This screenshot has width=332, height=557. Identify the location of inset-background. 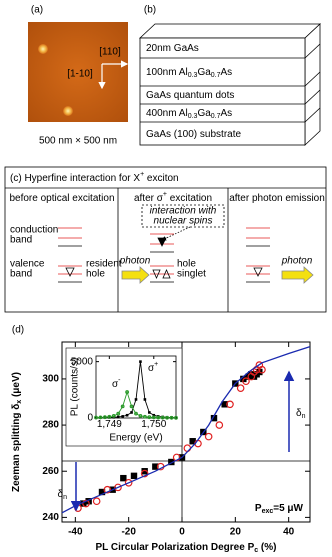
(124, 397).